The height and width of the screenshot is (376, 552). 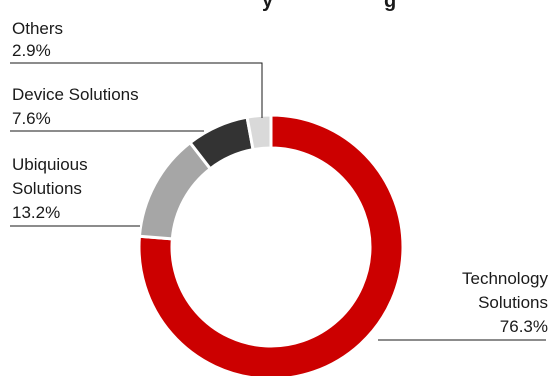 I want to click on label-device-solutions: Device Solutions 7.6%, so click(x=75, y=106).